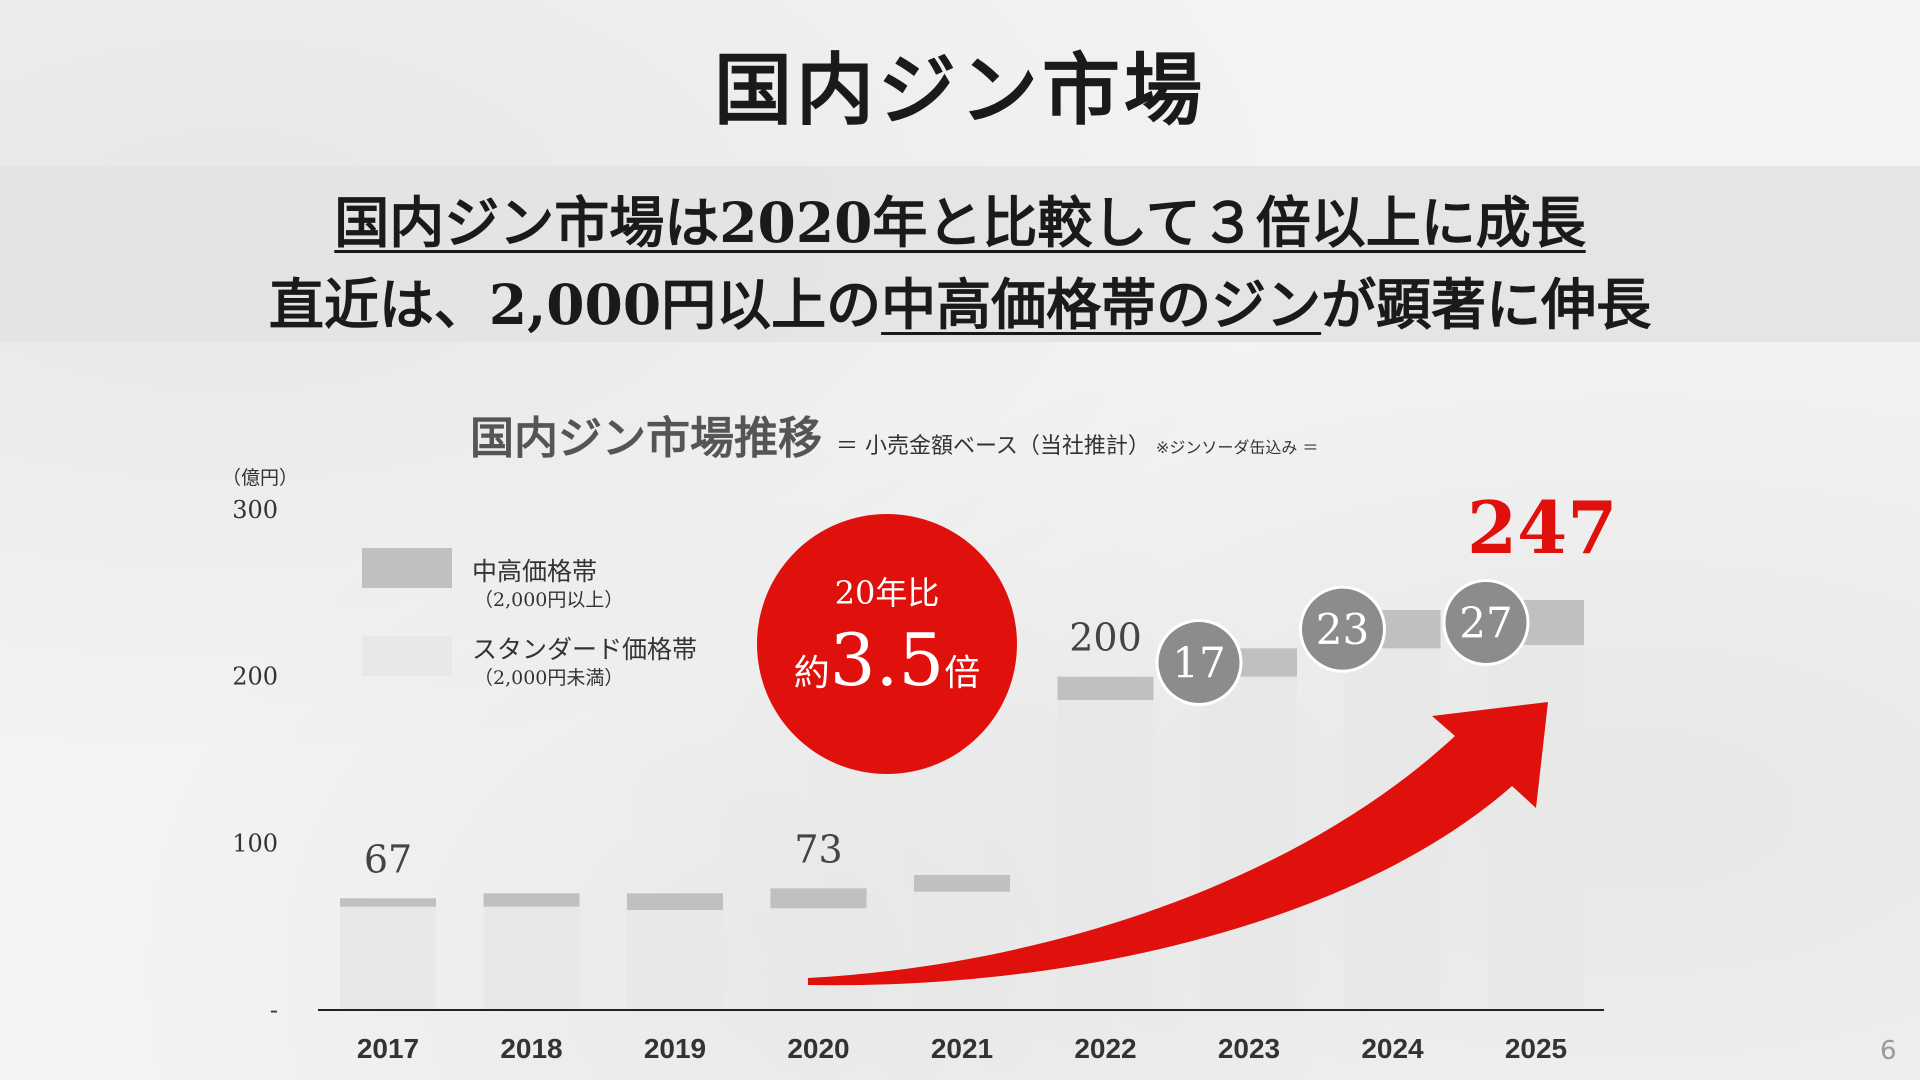 The height and width of the screenshot is (1080, 1920). What do you see at coordinates (811, 673) in the screenshot?
I see `growth-badge-prefix: 約` at bounding box center [811, 673].